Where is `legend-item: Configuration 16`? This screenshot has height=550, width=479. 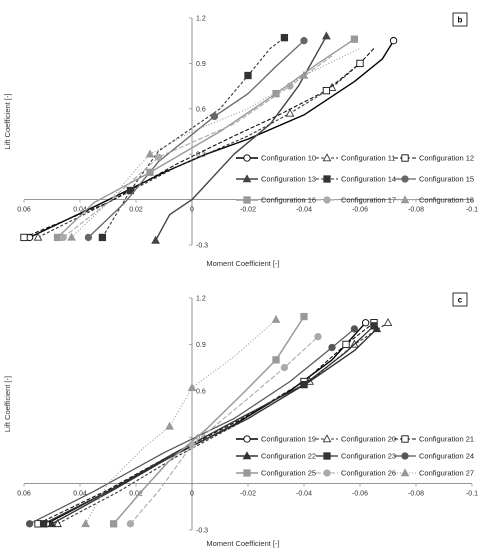 legend-item: Configuration 16 is located at coordinates (276, 200).